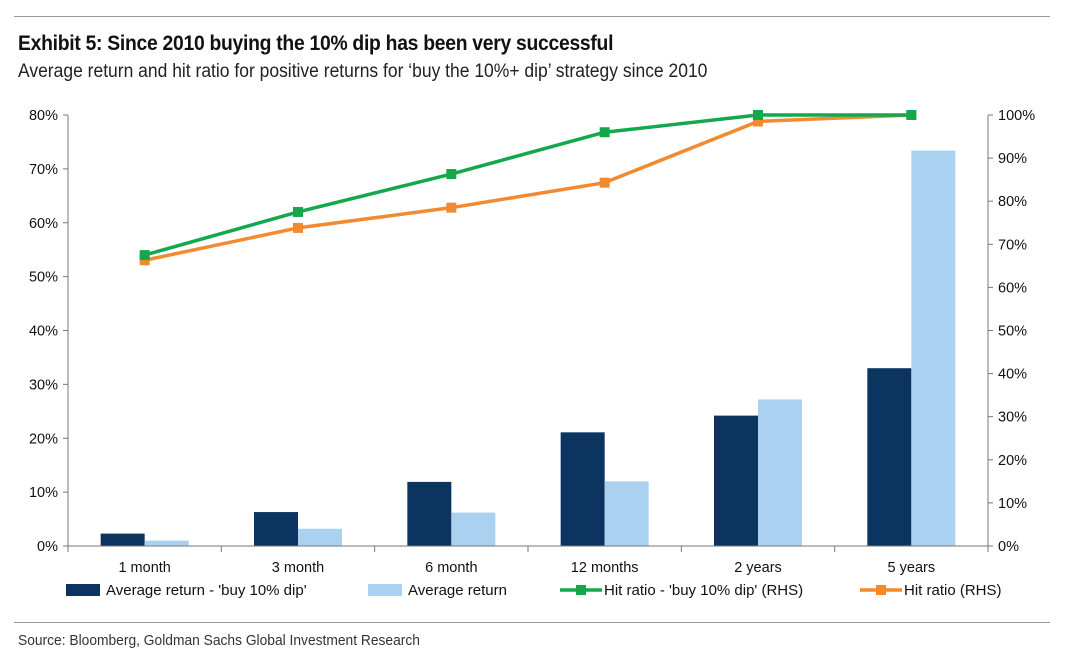  I want to click on x-axis-tick-label: 5 years, so click(912, 568).